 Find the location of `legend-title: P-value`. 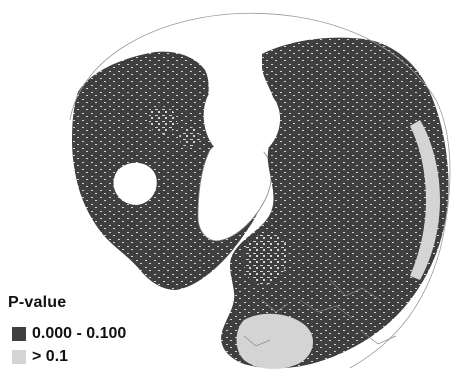

legend-title: P-value is located at coordinates (37, 302).